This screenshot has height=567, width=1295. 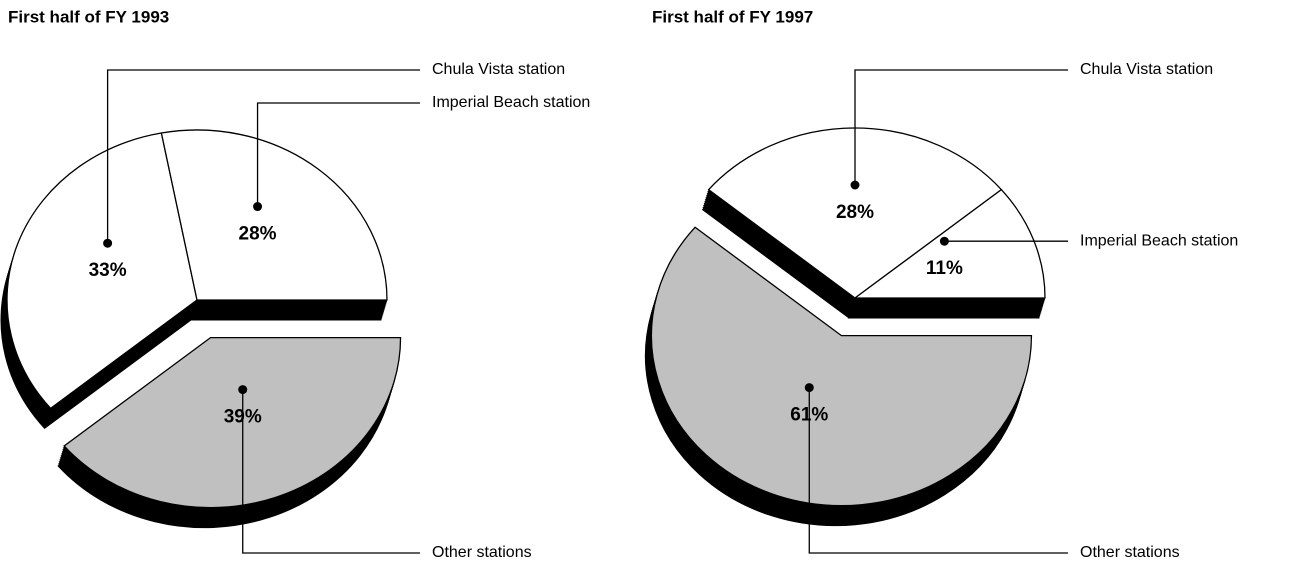 What do you see at coordinates (944, 268) in the screenshot?
I see `value-label: 11%` at bounding box center [944, 268].